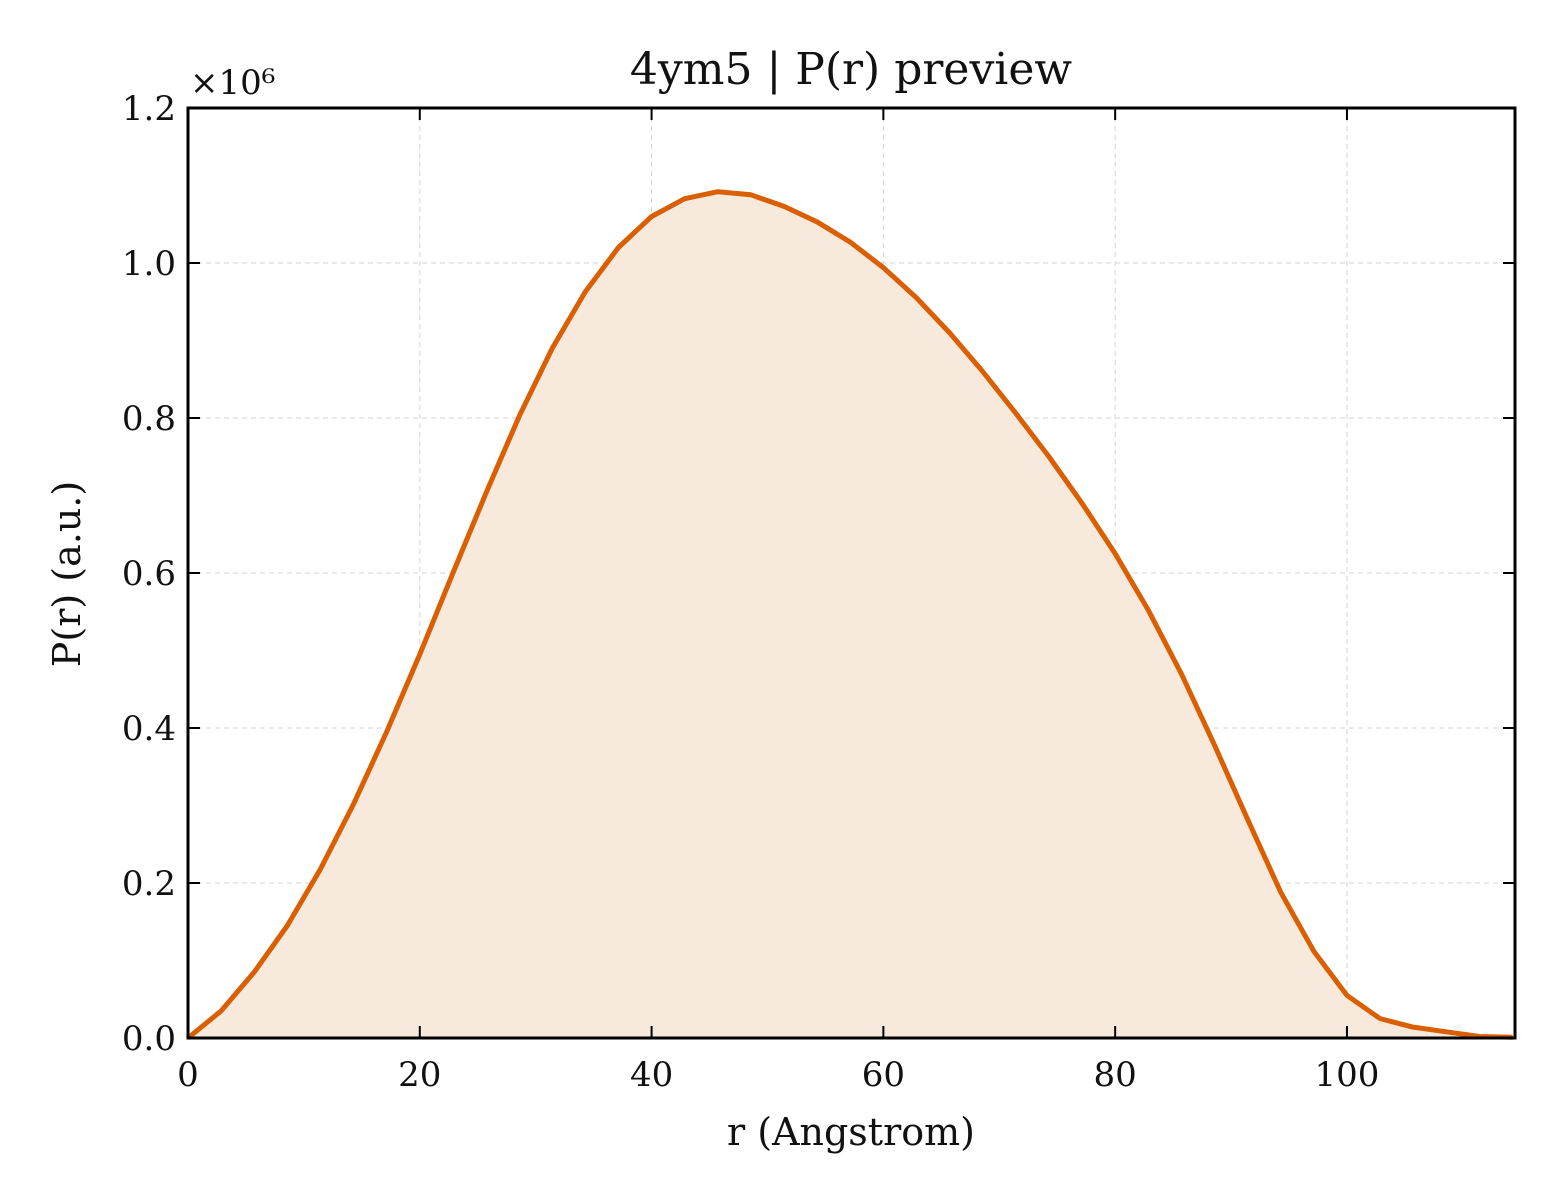 This screenshot has height=1200, width=1560. I want to click on x-tick-label: 0, so click(188, 1075).